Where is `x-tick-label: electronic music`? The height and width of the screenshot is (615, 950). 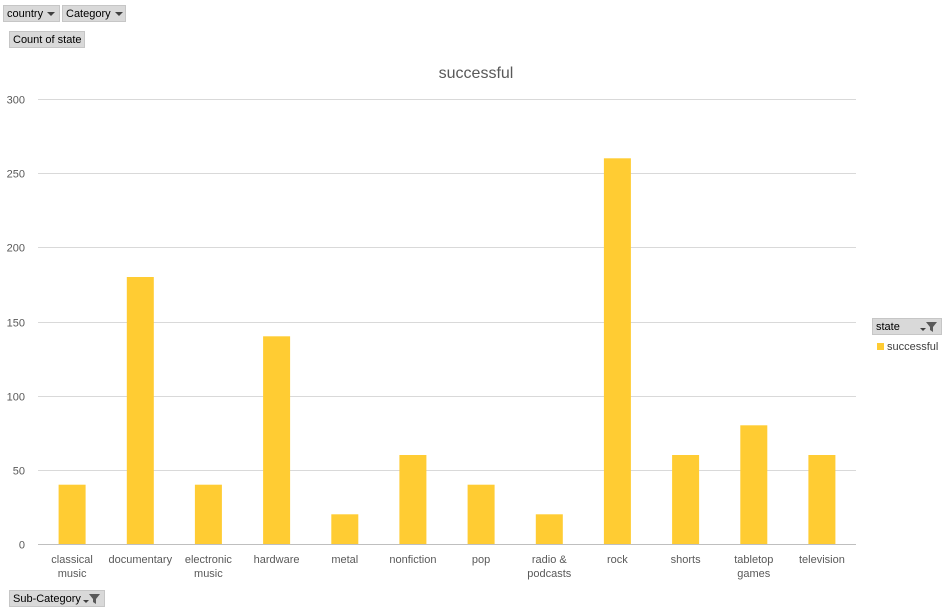
x-tick-label: electronic music is located at coordinates (209, 567).